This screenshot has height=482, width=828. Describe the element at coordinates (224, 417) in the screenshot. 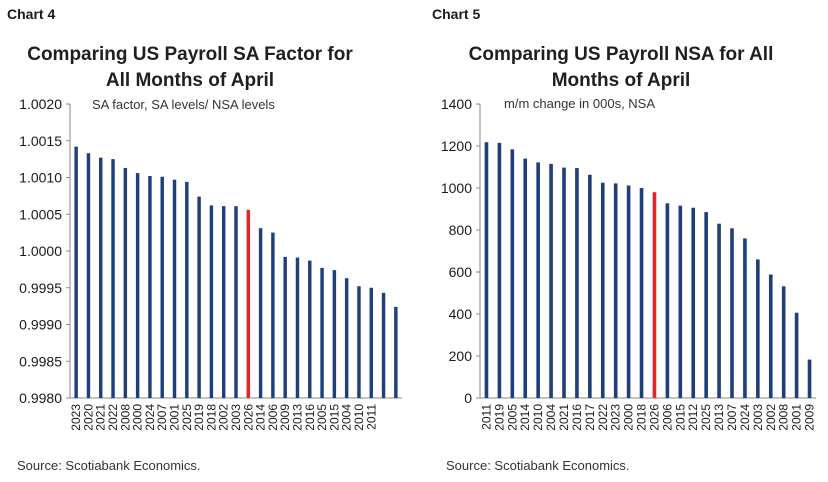

I see `chart4-xtick-label: 2002` at that location.